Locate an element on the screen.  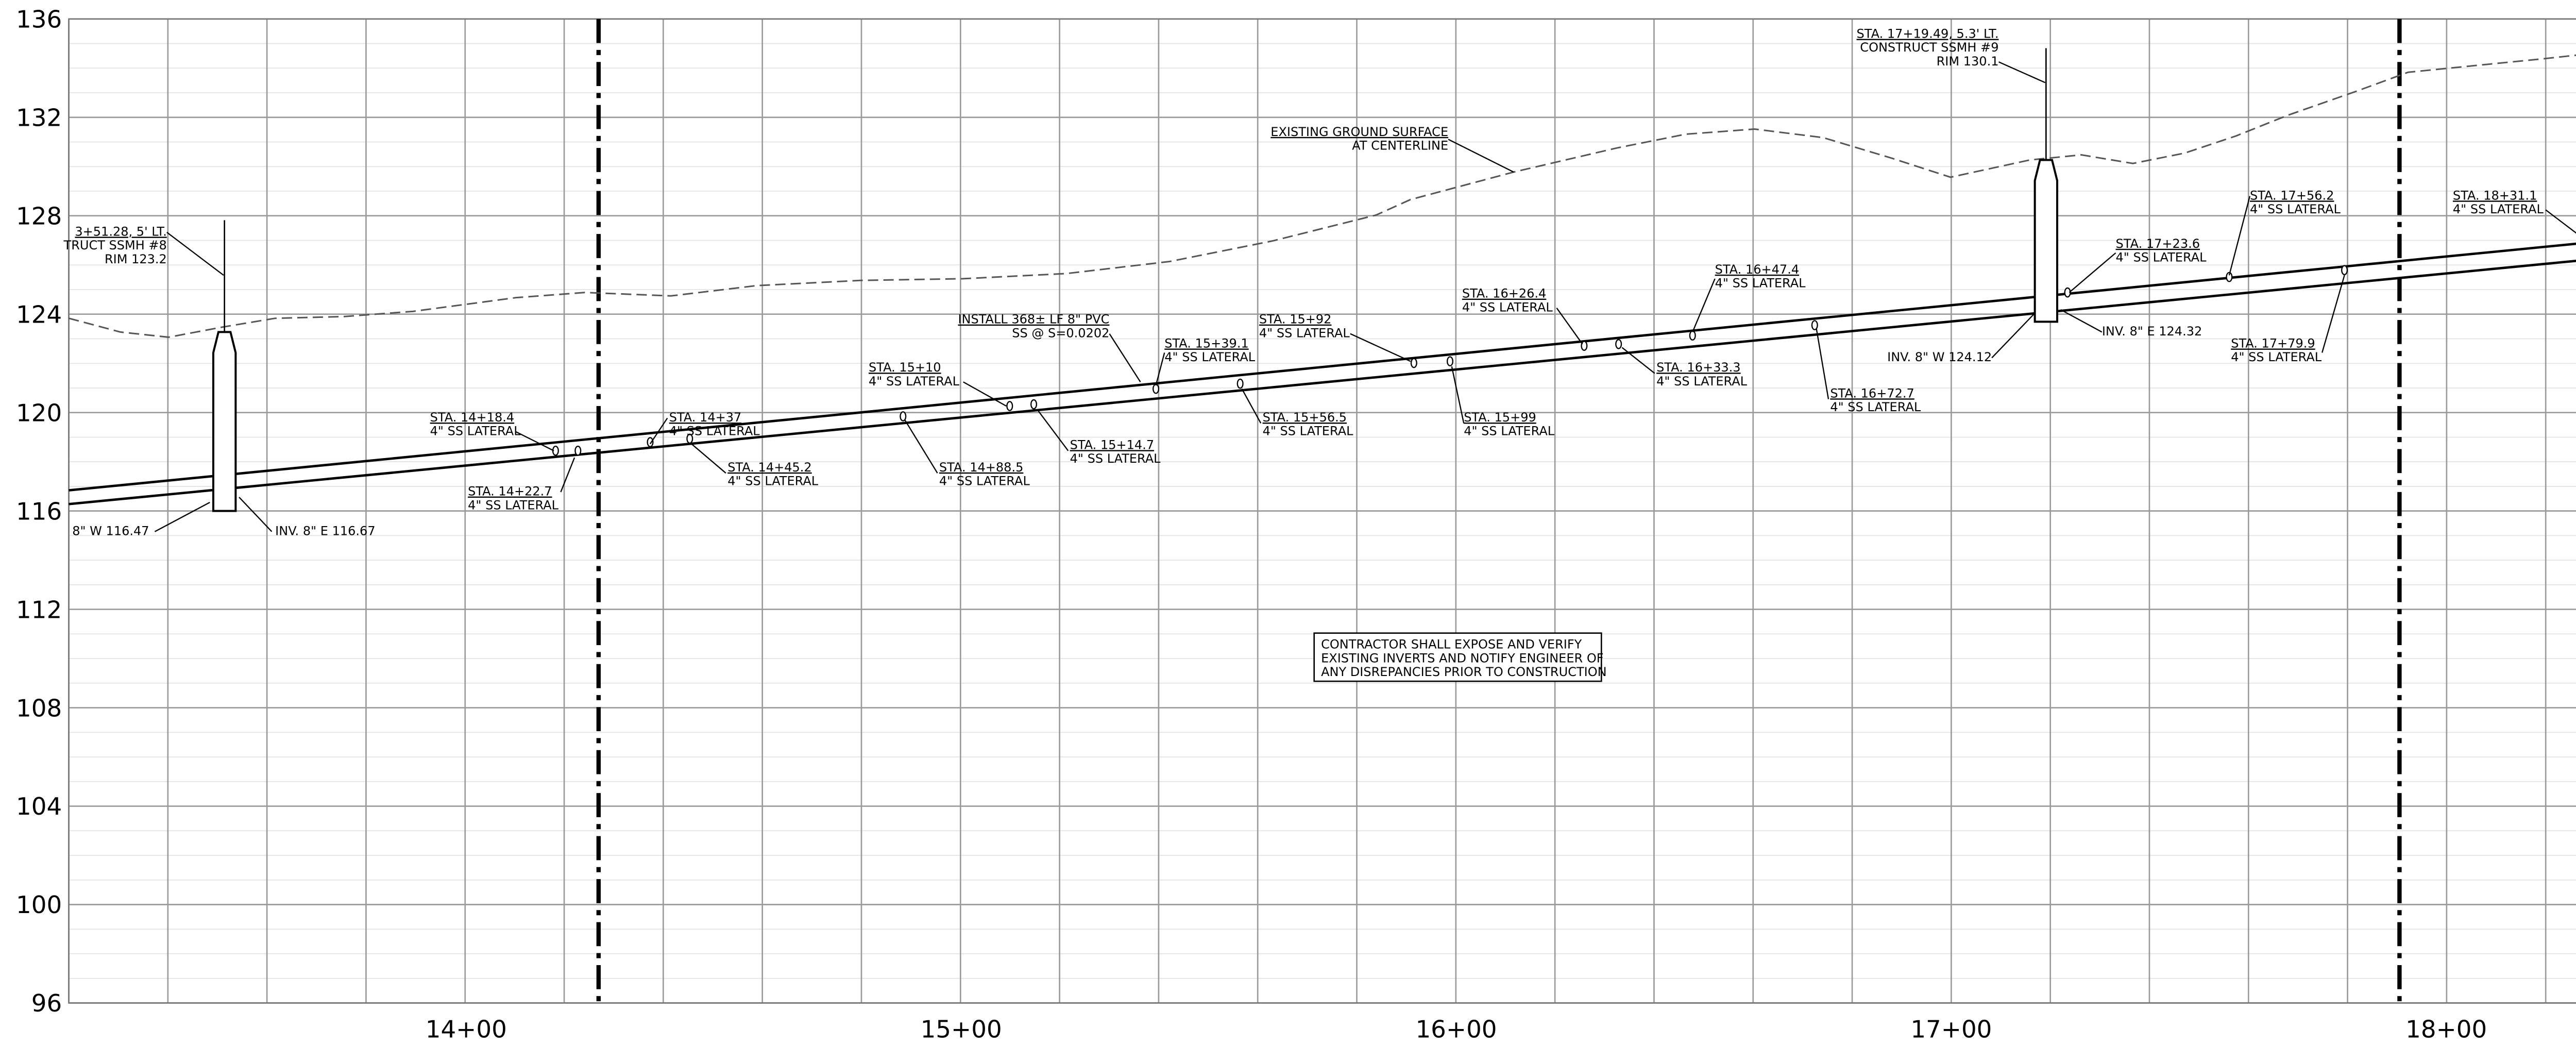
elevation-label-left: 124 is located at coordinates (39, 315).